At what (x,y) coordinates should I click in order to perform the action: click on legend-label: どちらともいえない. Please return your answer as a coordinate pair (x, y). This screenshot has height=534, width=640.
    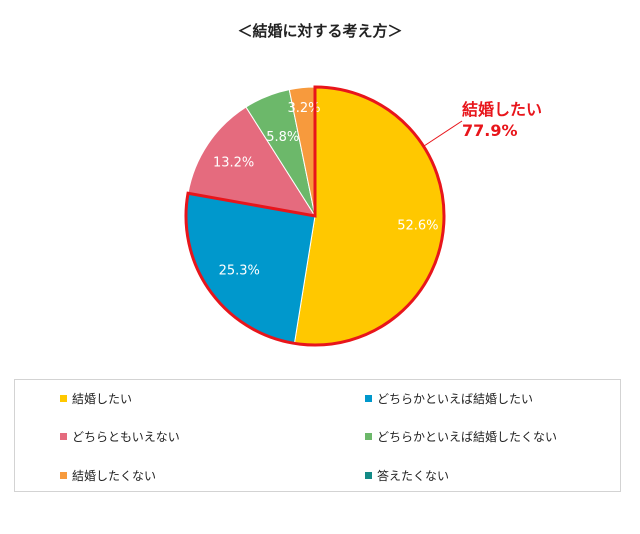
    Looking at the image, I should click on (126, 436).